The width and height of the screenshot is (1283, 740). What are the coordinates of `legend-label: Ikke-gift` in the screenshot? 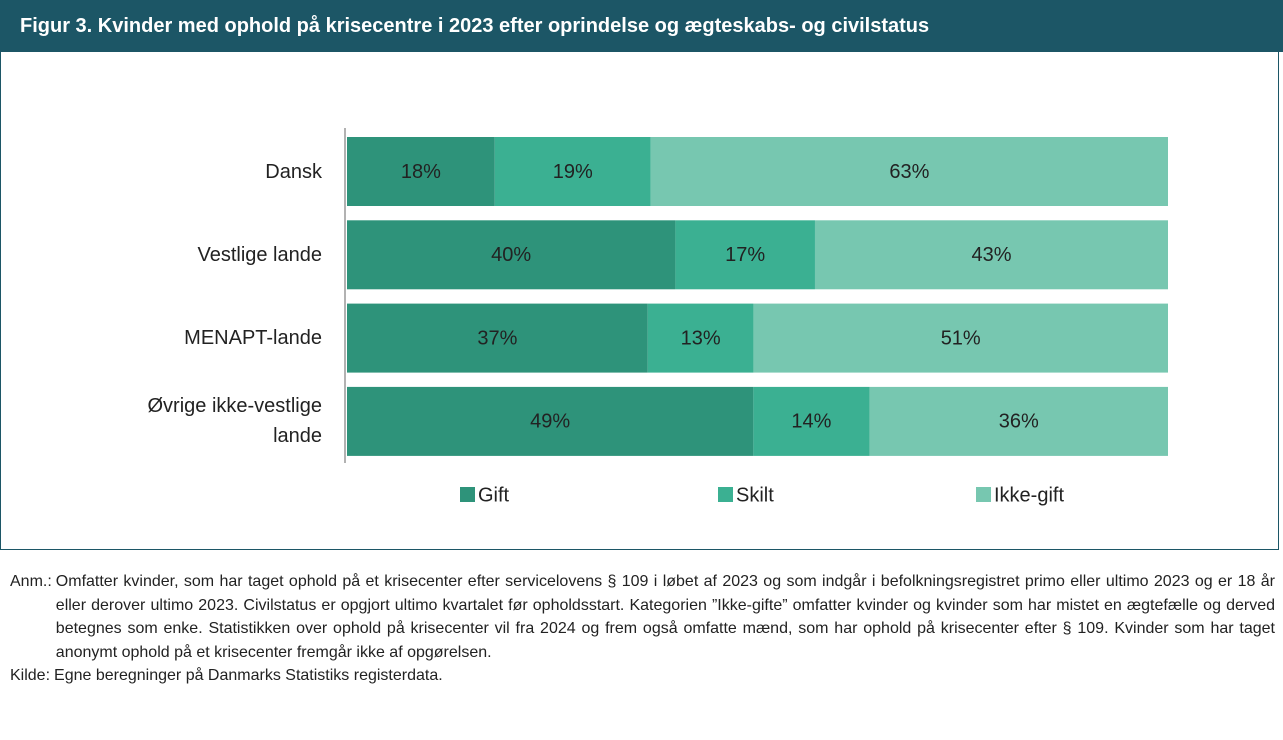 It's located at (1029, 495).